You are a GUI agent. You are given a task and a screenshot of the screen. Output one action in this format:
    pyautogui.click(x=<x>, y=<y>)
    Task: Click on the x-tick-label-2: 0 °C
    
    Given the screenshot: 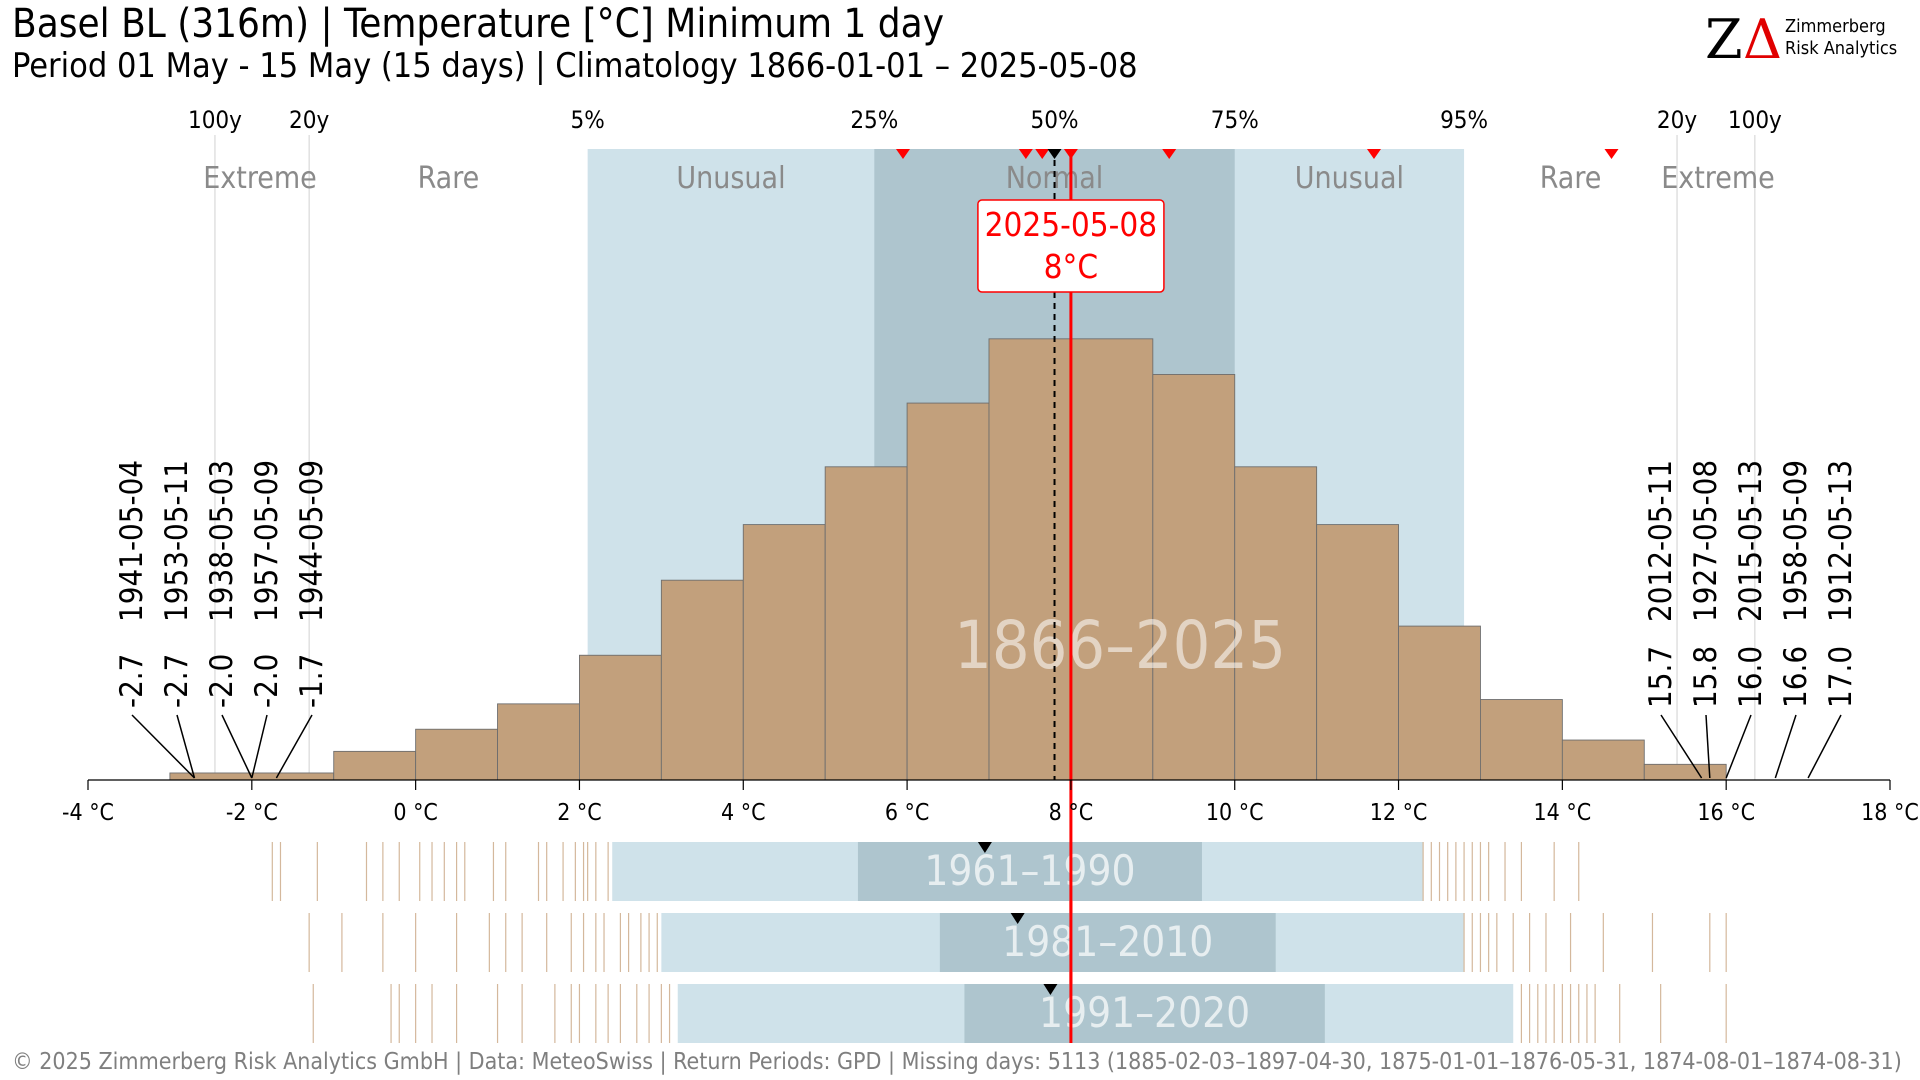 What is the action you would take?
    pyautogui.click(x=415, y=813)
    